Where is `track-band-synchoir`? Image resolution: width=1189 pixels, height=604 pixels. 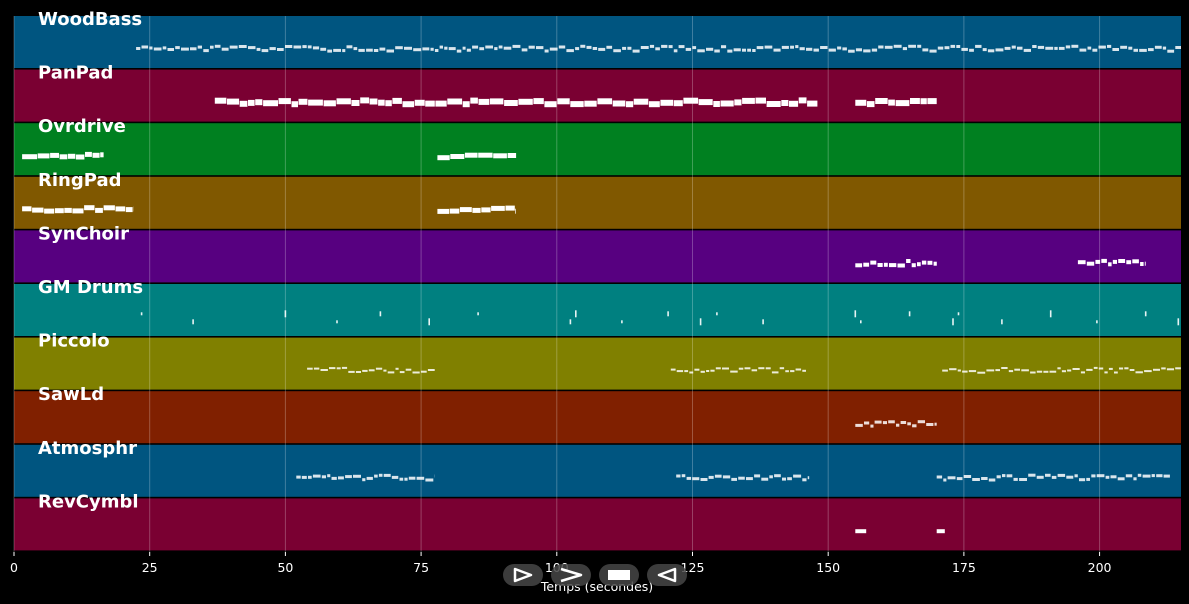 track-band-synchoir is located at coordinates (597, 256).